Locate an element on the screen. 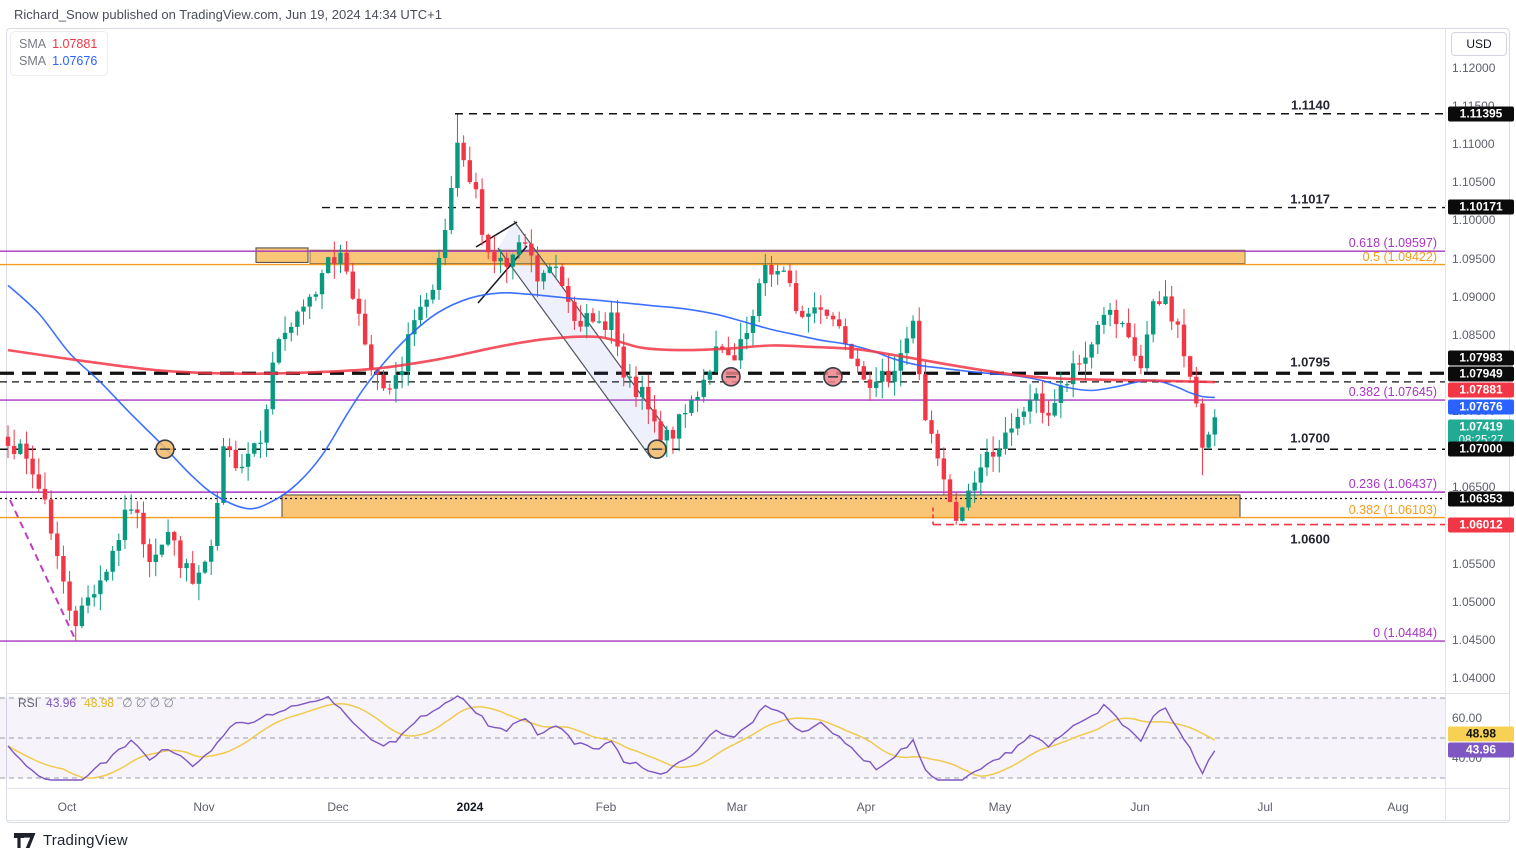 The width and height of the screenshot is (1516, 857). price-axis-badge: 1.07949 is located at coordinates (1481, 374).